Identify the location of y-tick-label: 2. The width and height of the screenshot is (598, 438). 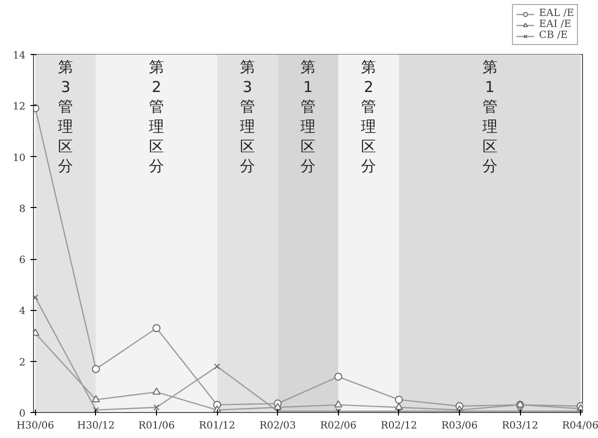
(22, 362).